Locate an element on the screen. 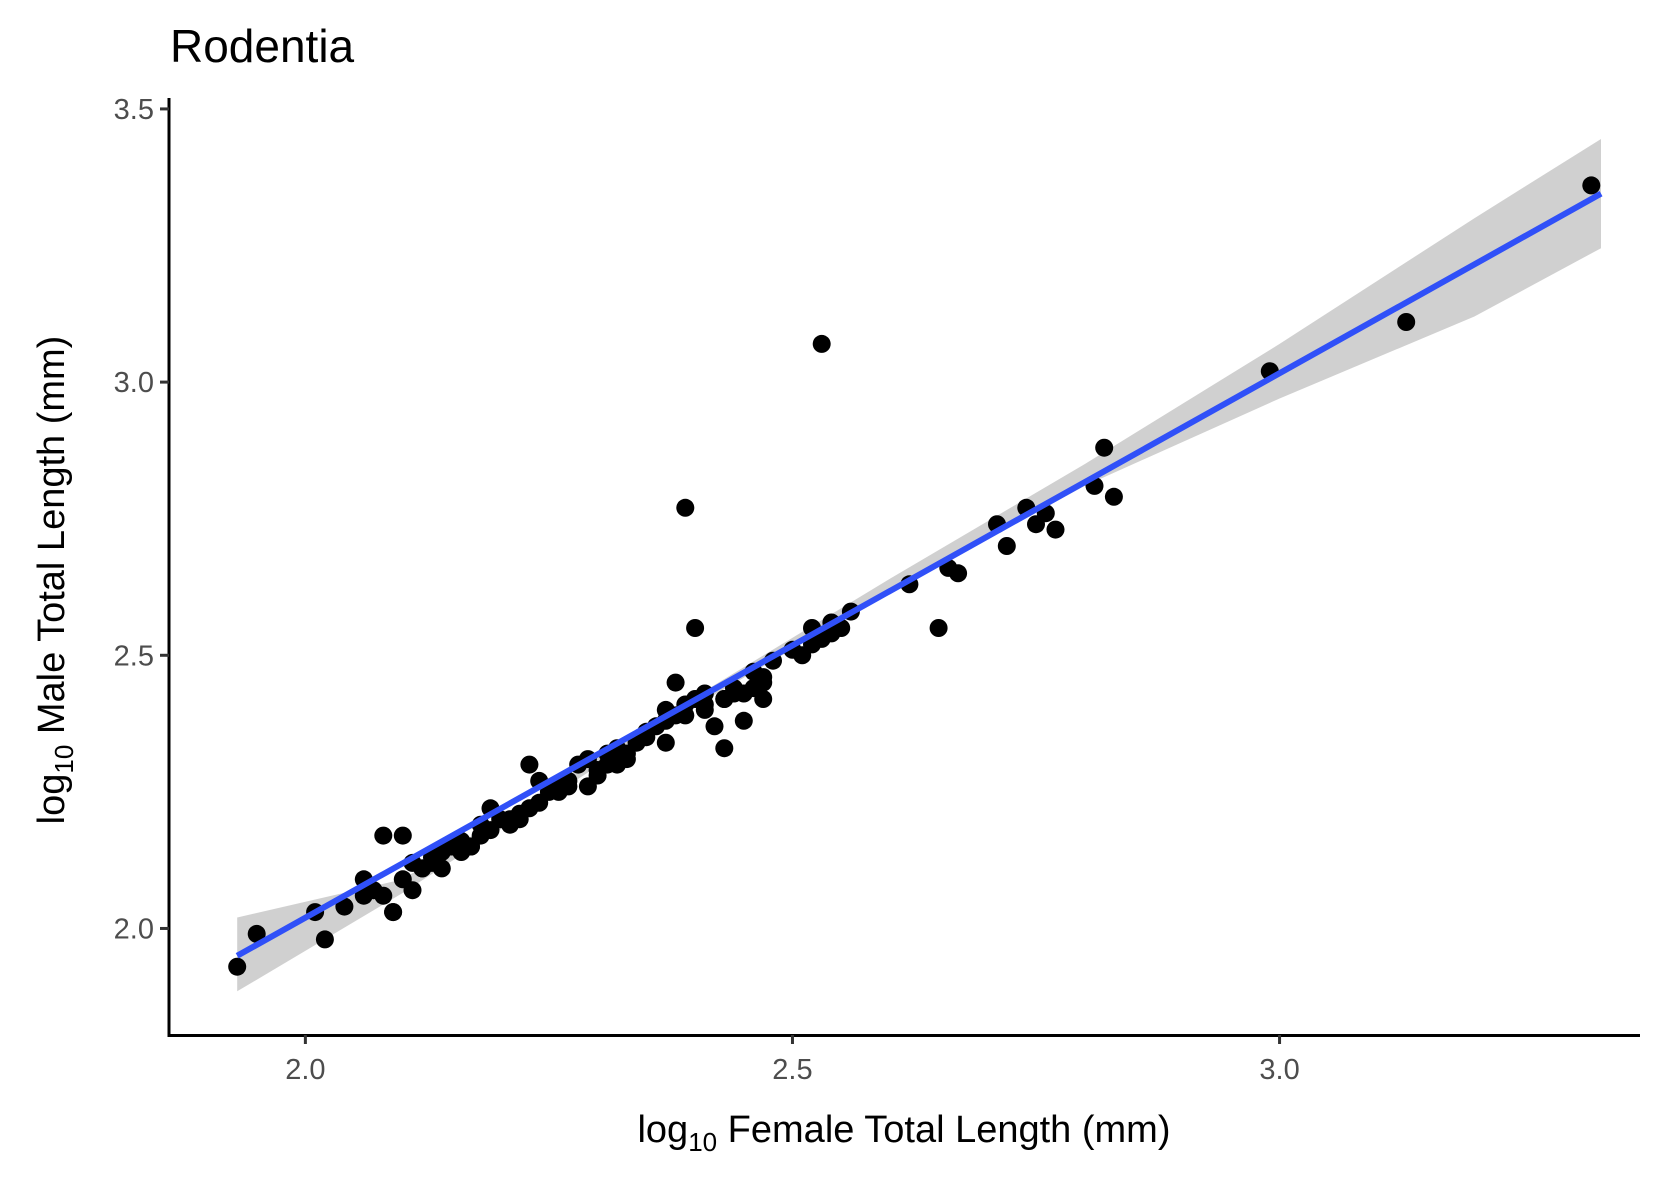 This screenshot has height=1181, width=1653. y-axis-title: log10 Male Total Length (mm) is located at coordinates (55, 580).